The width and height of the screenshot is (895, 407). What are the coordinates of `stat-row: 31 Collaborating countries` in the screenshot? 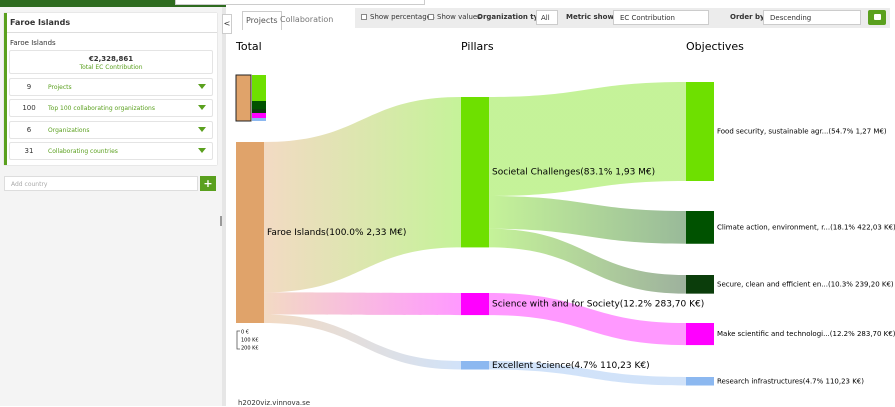 It's located at (111, 150).